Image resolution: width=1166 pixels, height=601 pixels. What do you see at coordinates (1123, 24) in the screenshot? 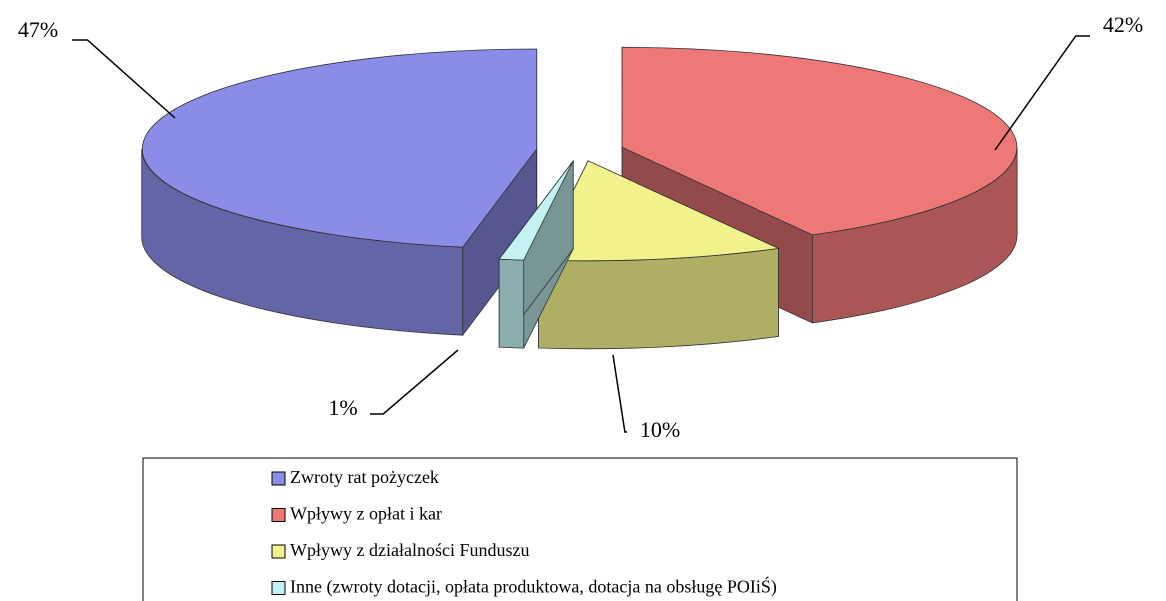
I see `data-label: 42%` at bounding box center [1123, 24].